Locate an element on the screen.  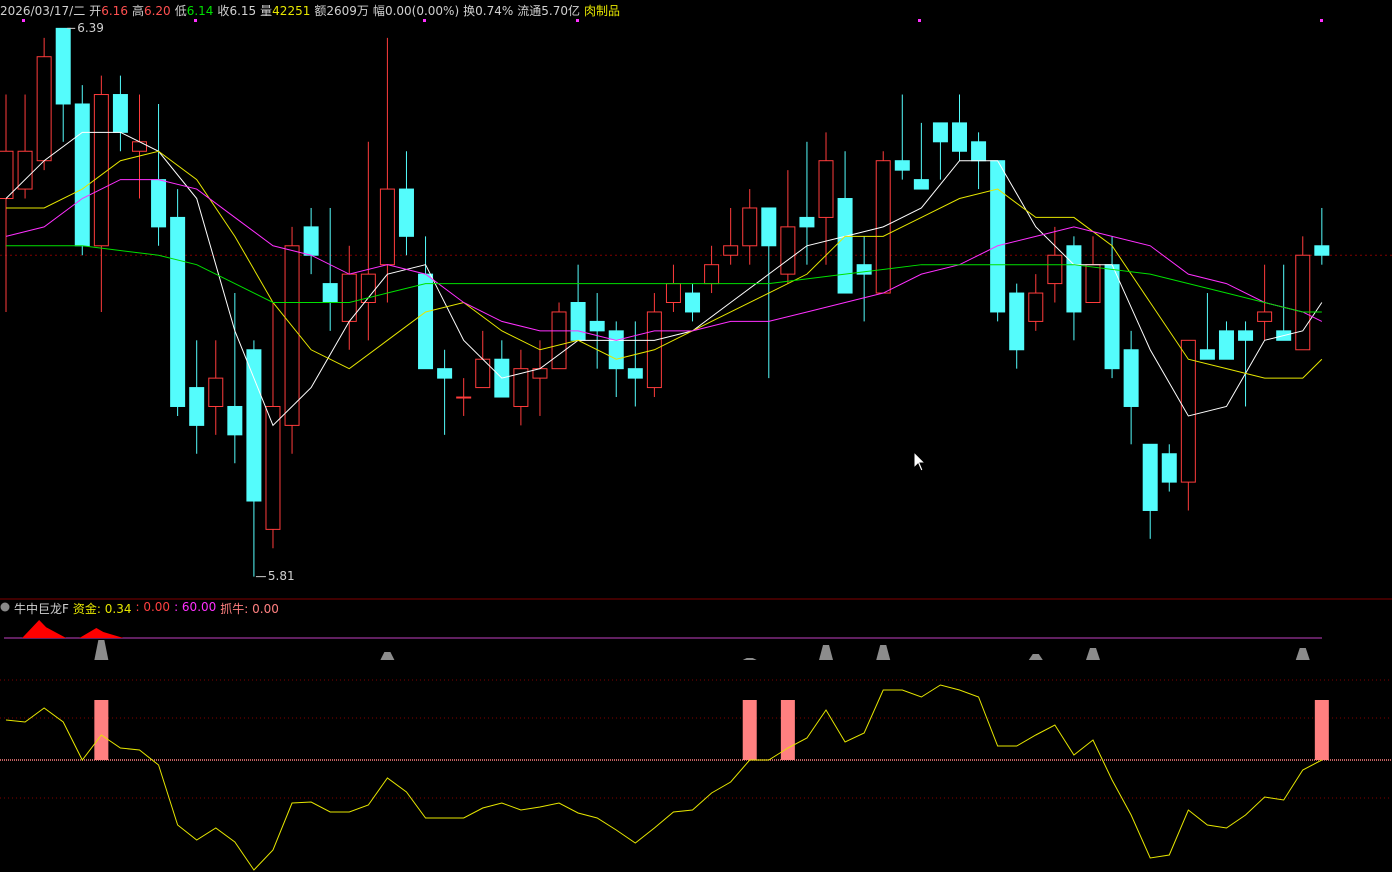
header-item: 额2609万 is located at coordinates (341, 10).